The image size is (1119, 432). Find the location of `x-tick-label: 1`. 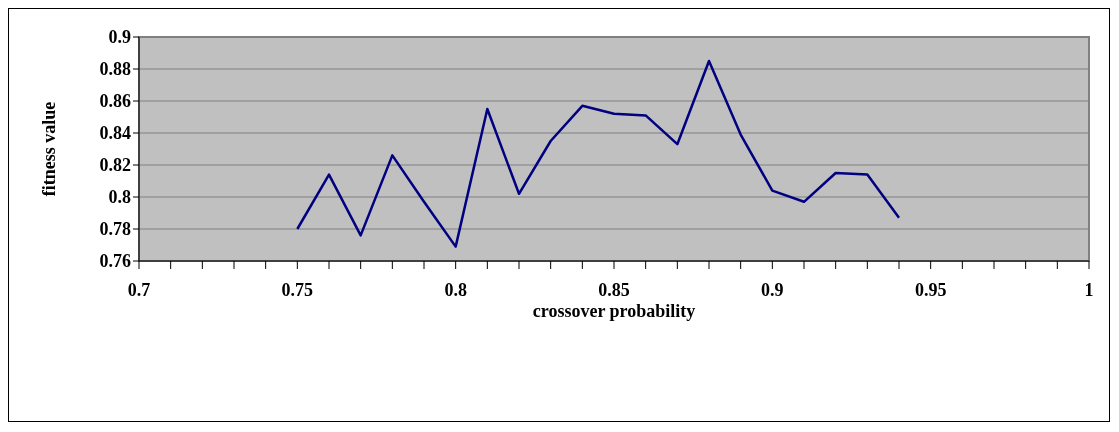

x-tick-label: 1 is located at coordinates (1089, 289).